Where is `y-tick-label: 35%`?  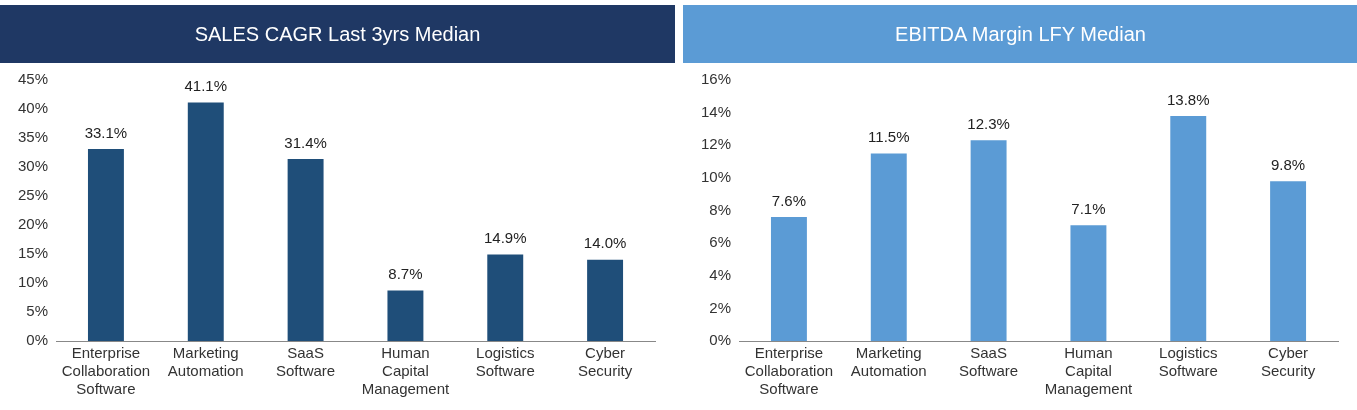 y-tick-label: 35% is located at coordinates (33, 137).